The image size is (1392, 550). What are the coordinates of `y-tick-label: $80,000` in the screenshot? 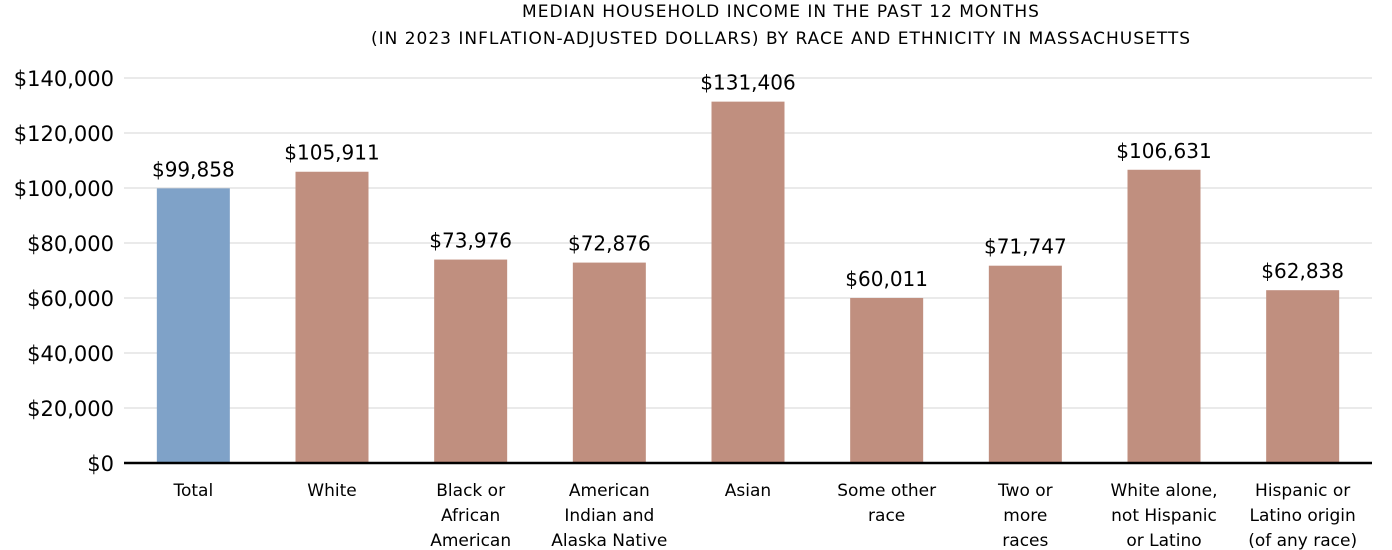 It's located at (70, 244).